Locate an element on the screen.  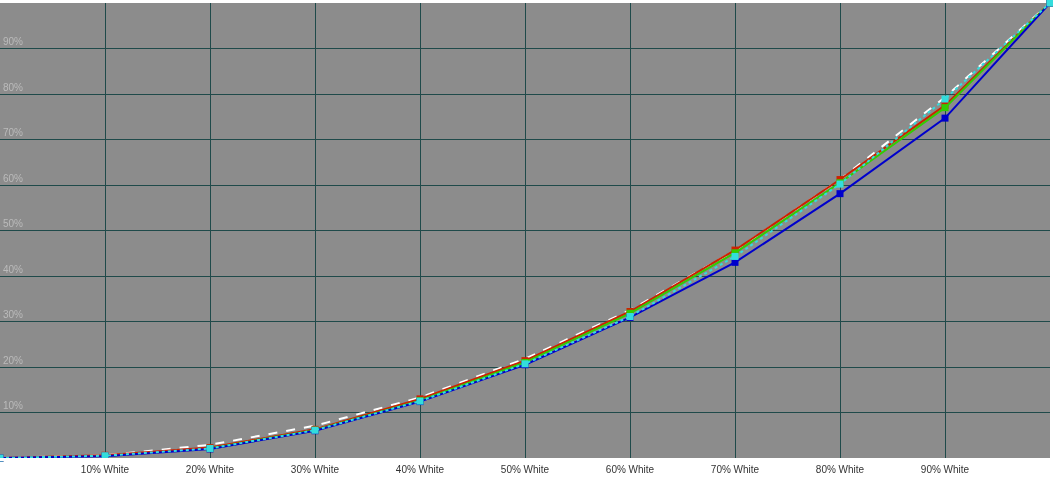
x-tick-label: 50% White is located at coordinates (525, 469).